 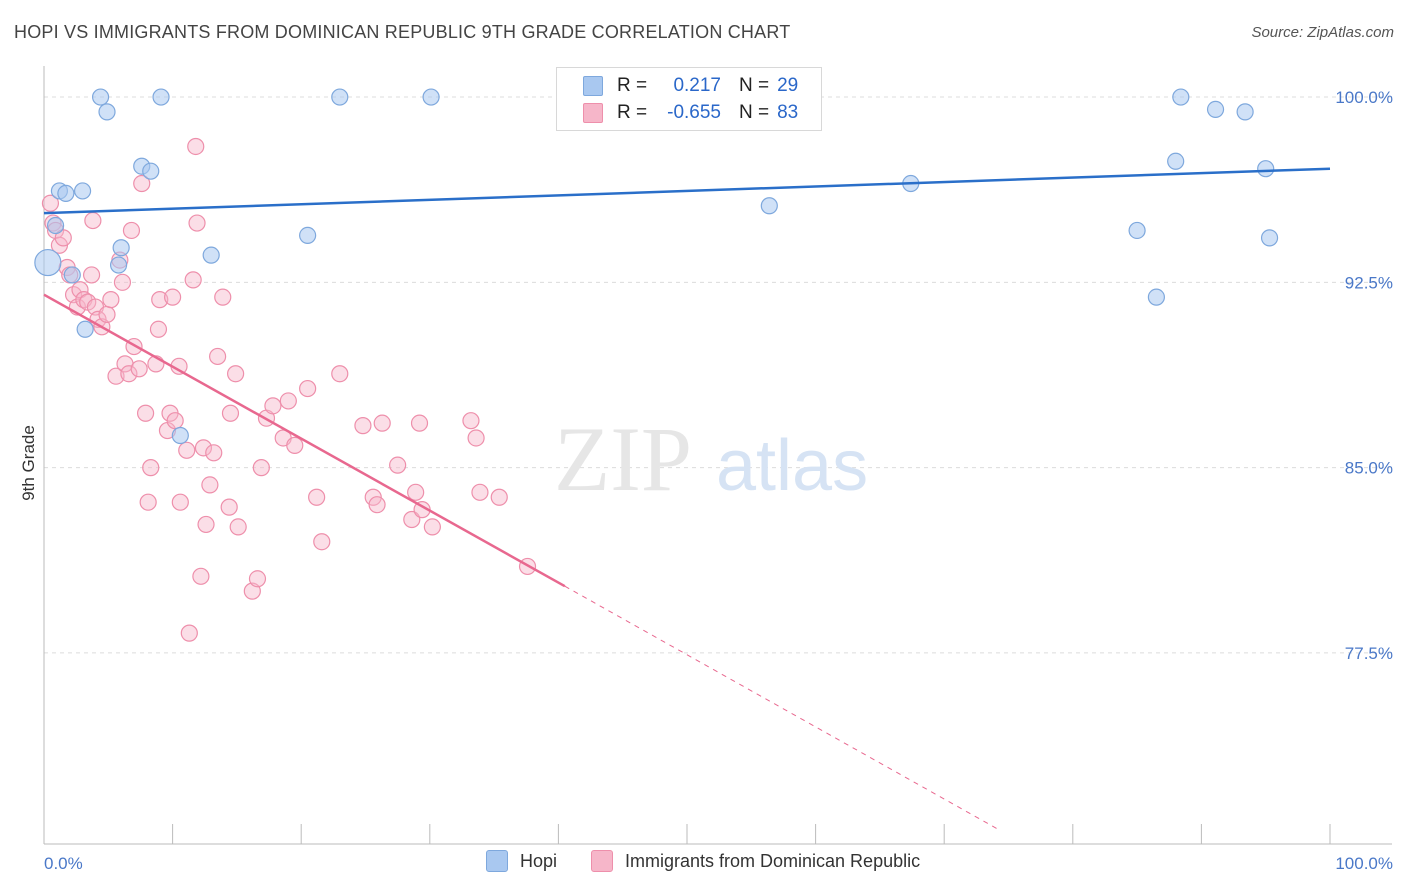 I want to click on dominican-legend-swatch, so click(x=602, y=861).